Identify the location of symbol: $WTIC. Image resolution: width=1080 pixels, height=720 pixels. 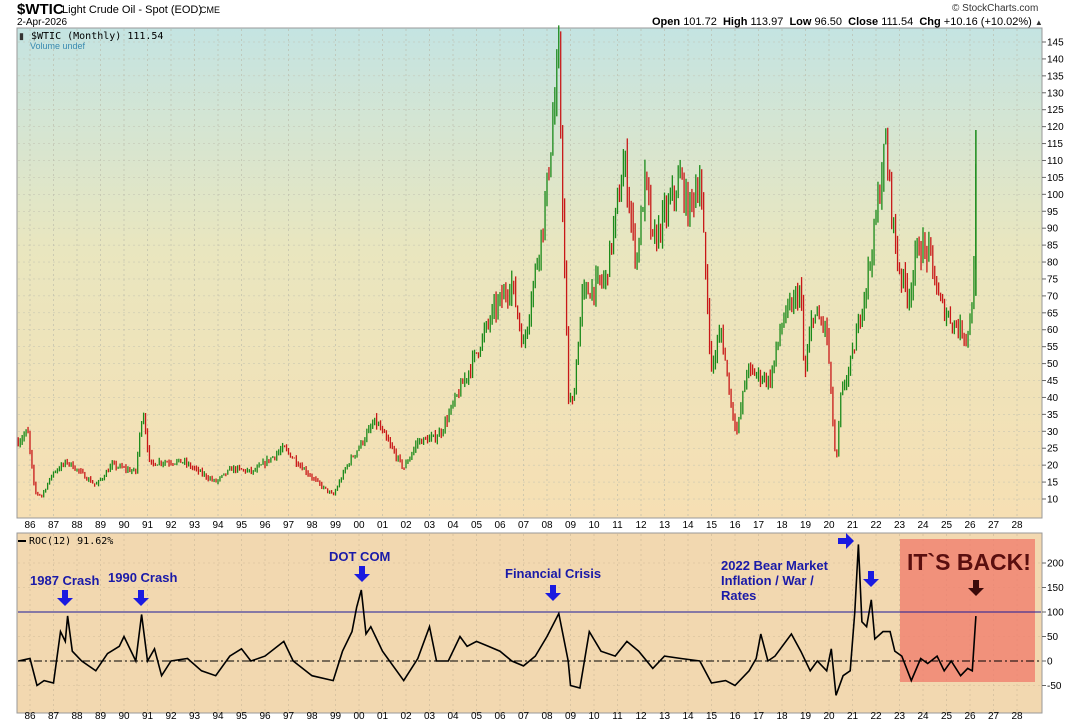
(40, 9).